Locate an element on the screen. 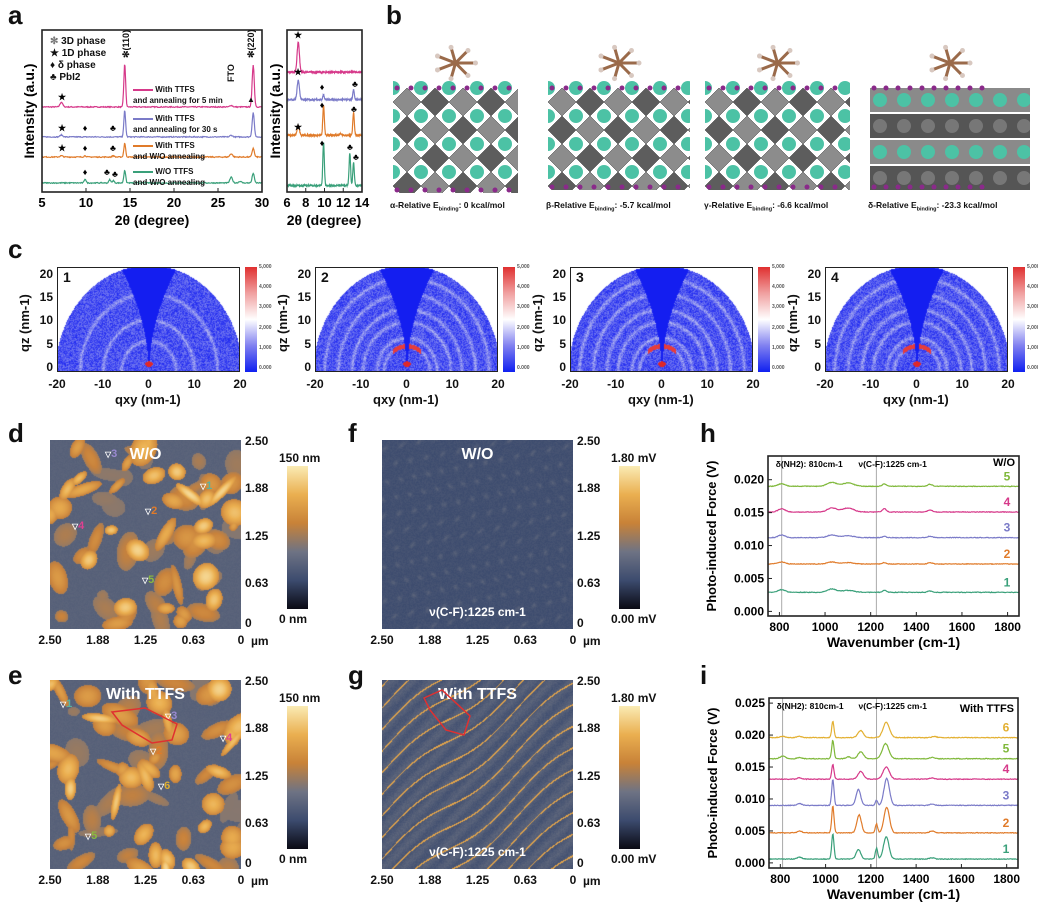 The image size is (1038, 916). y-axis-label: Intensity (a.u.) is located at coordinates (29, 111).